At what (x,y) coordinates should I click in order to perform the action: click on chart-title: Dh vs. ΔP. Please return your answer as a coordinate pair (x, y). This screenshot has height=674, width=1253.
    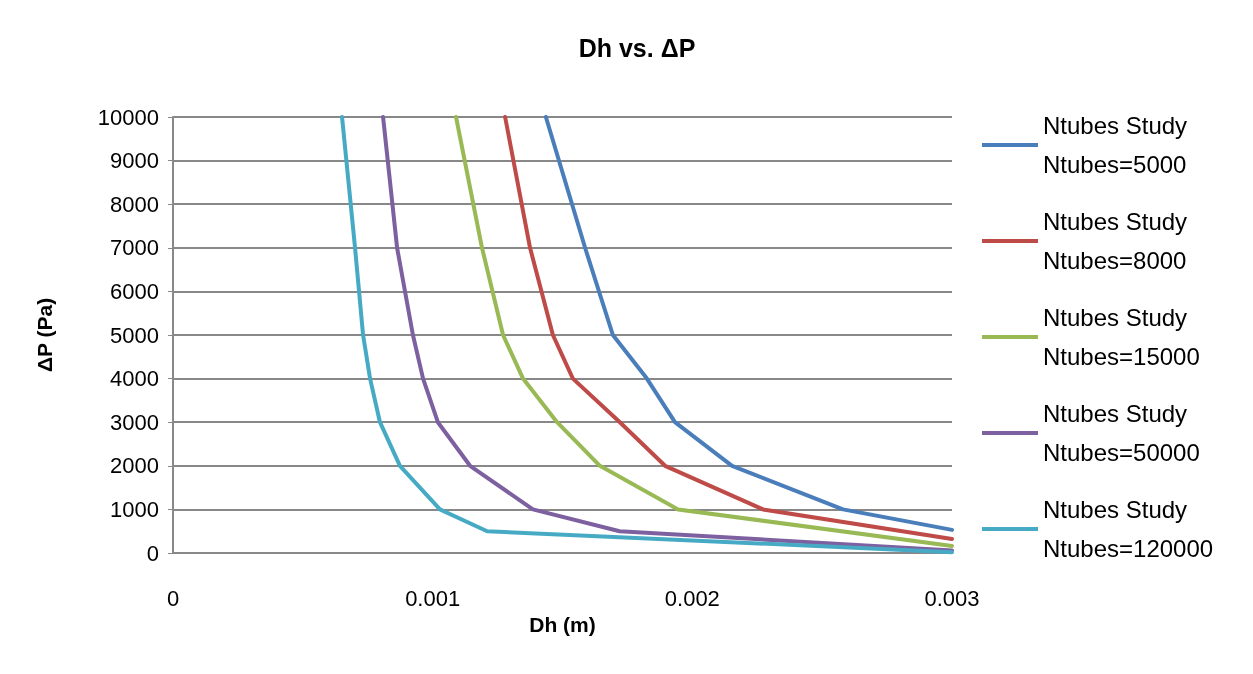
    Looking at the image, I should click on (637, 47).